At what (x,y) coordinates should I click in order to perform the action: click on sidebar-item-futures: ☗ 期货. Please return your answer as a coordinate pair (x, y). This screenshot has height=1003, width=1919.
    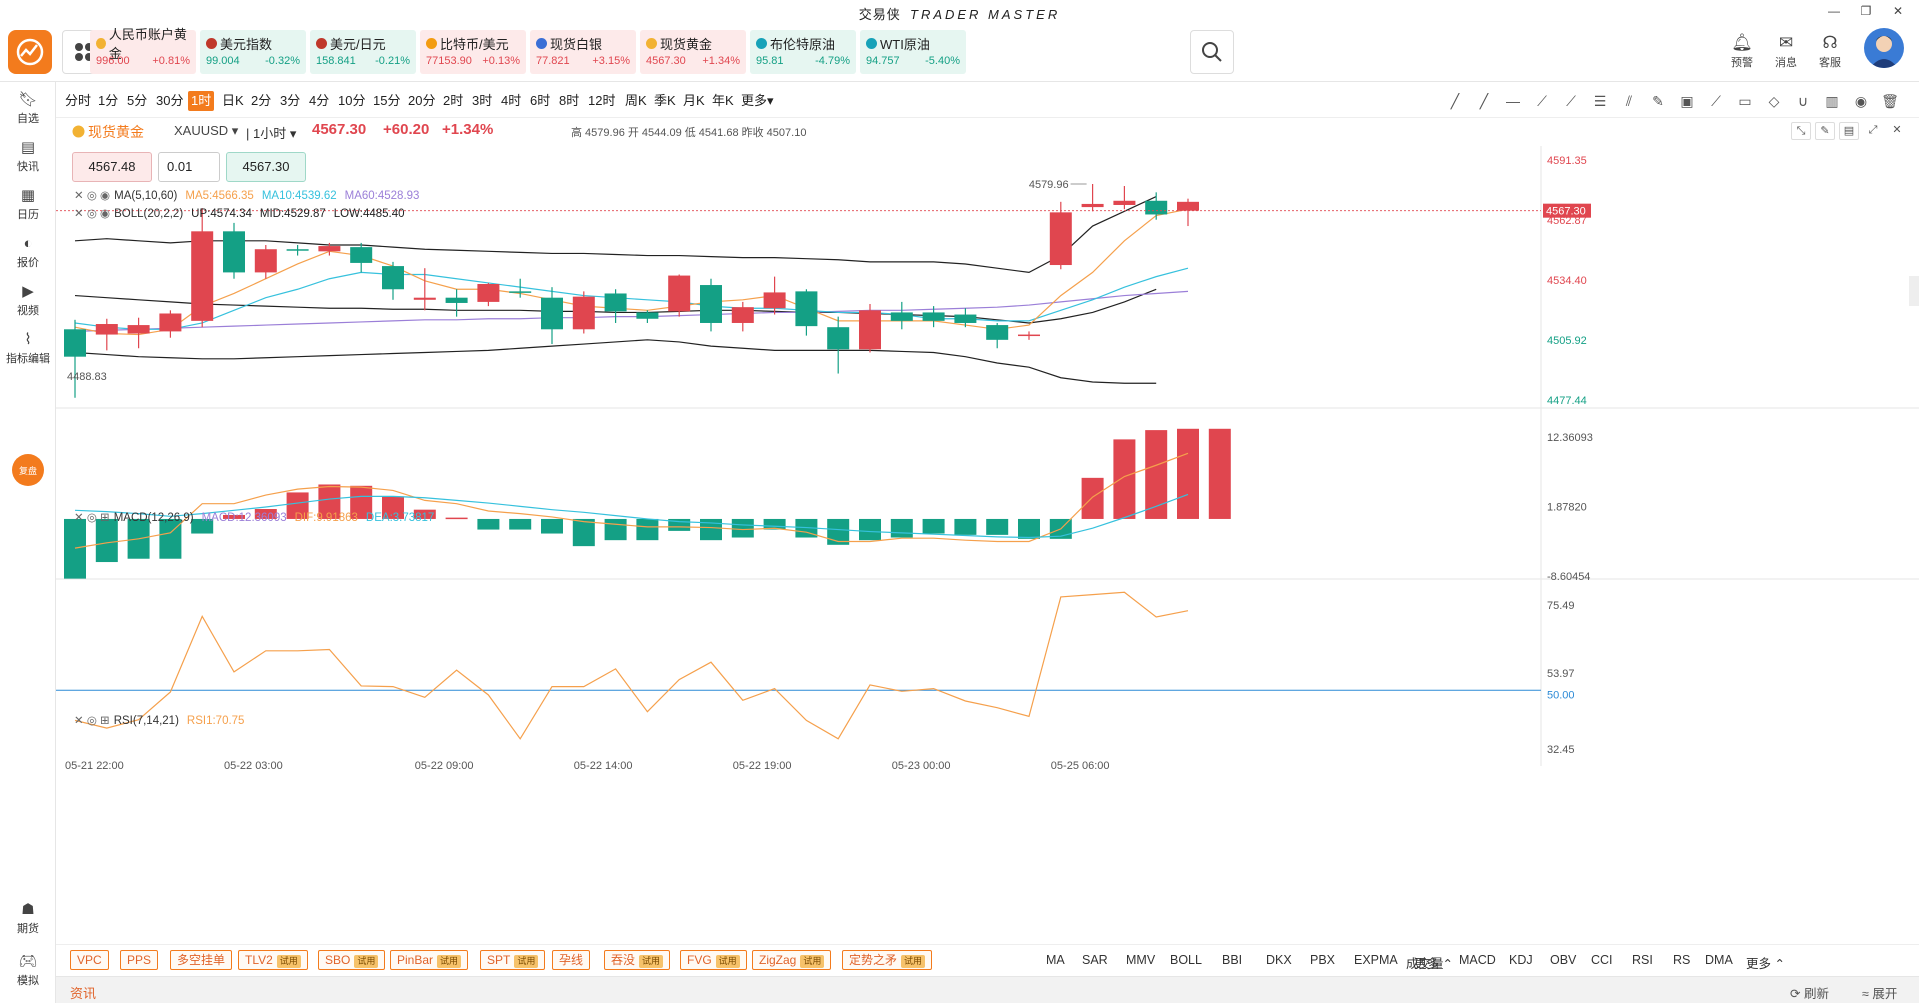
    Looking at the image, I should click on (28, 918).